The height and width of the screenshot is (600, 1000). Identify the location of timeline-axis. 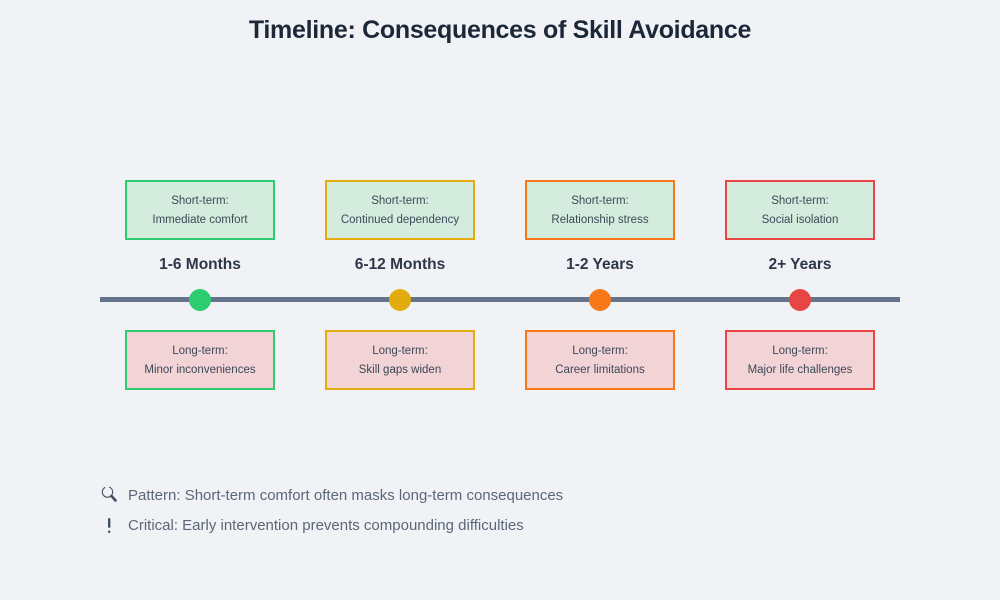
(500, 299).